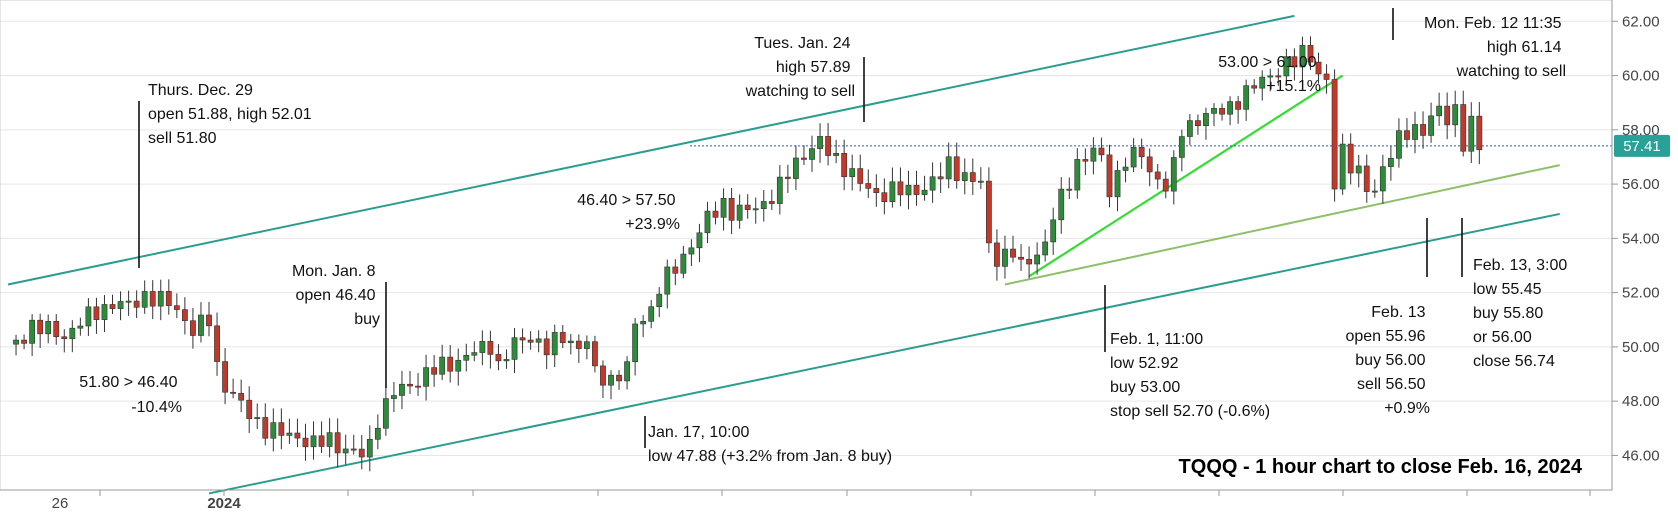 This screenshot has height=512, width=1678. I want to click on last-price-tag-bg, so click(1642, 145).